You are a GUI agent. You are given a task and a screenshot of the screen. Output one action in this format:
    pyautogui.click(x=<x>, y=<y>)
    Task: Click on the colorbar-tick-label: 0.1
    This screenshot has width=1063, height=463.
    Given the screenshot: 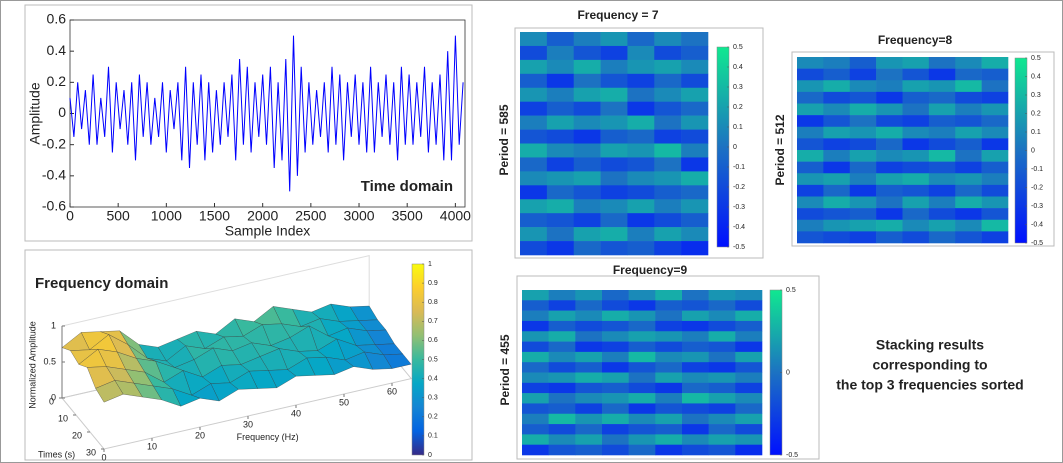 What is the action you would take?
    pyautogui.click(x=1036, y=132)
    